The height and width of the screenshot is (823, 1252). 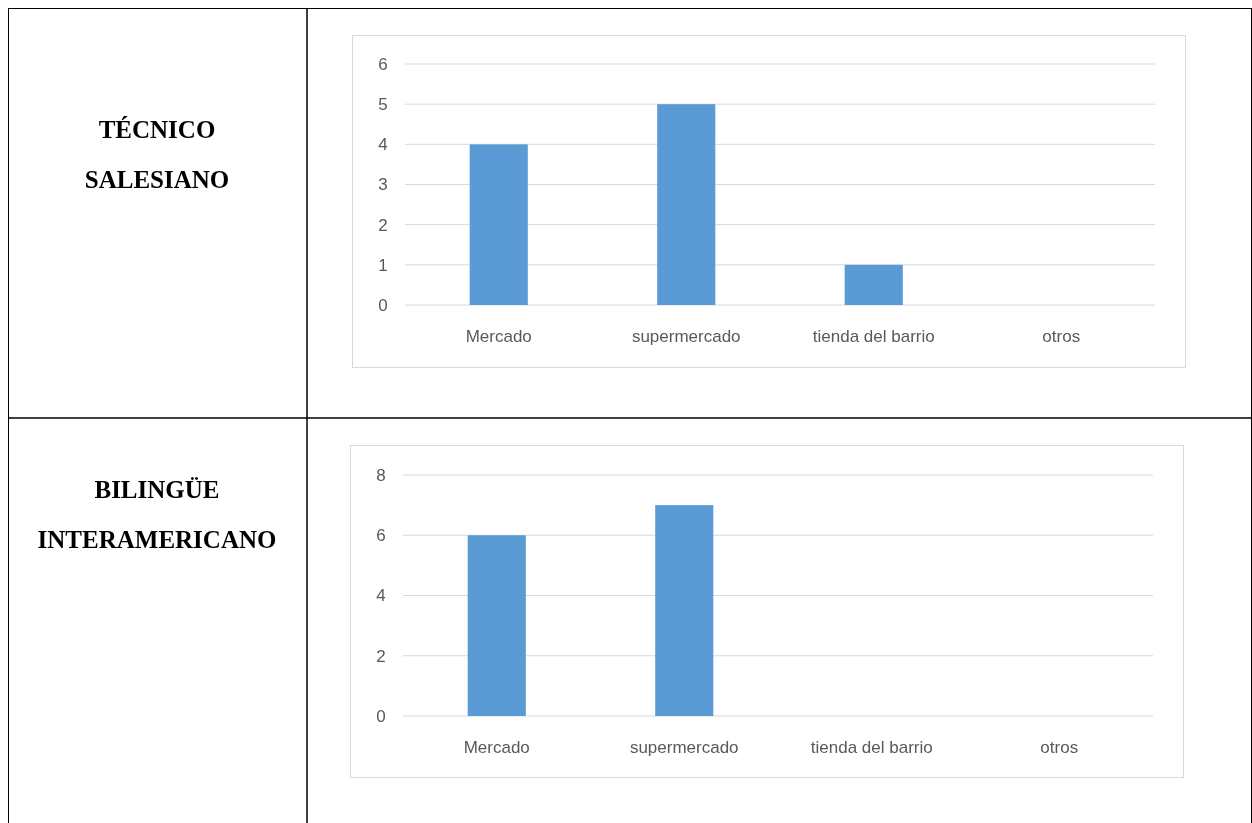 What do you see at coordinates (157, 514) in the screenshot?
I see `text: BILINGÜE INTERAMERICANO` at bounding box center [157, 514].